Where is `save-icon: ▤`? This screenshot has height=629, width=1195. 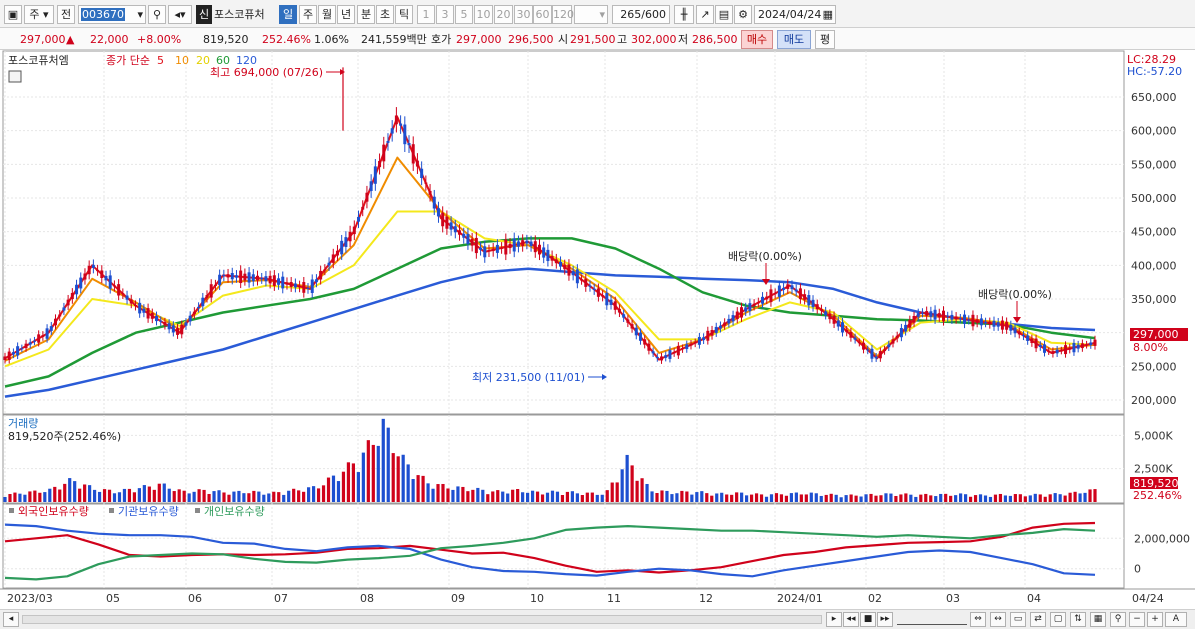
save-icon: ▤ is located at coordinates (724, 14).